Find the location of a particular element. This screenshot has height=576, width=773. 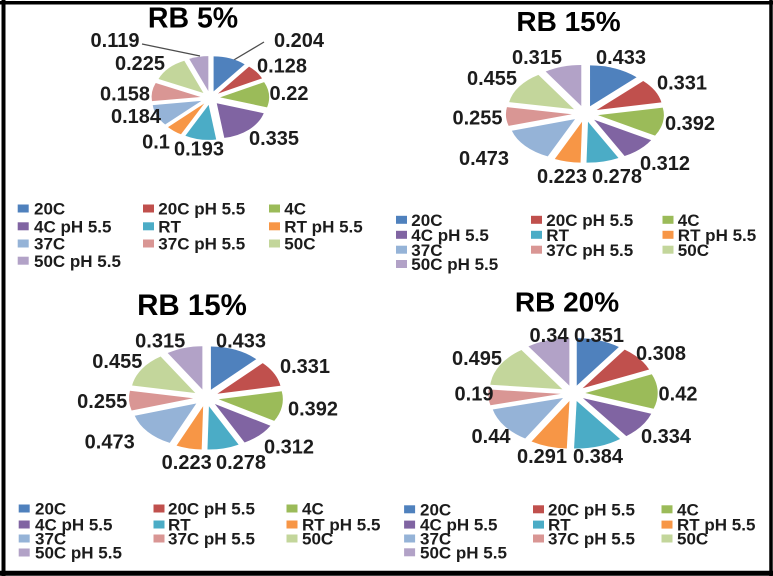

svg-text: RB 5% is located at coordinates (193, 19).